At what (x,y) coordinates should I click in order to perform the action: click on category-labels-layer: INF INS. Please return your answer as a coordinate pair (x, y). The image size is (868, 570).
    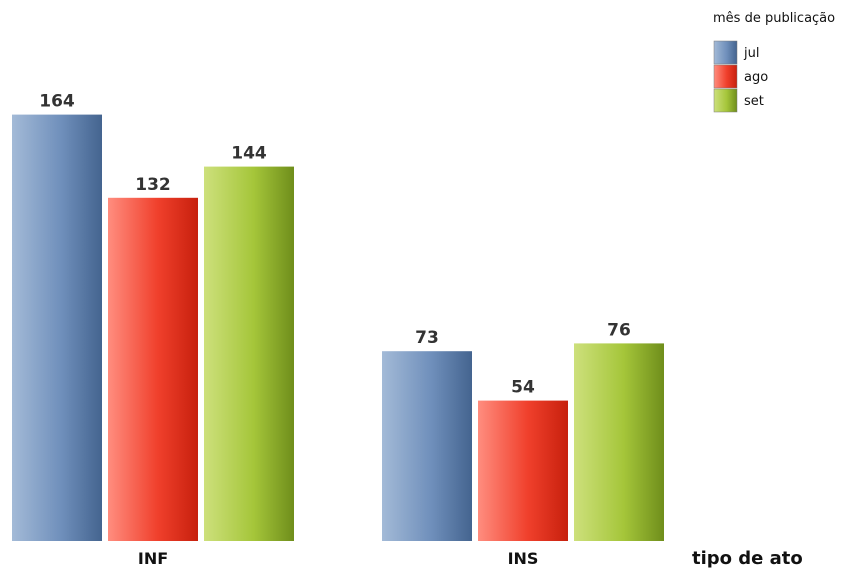
    Looking at the image, I should click on (338, 558).